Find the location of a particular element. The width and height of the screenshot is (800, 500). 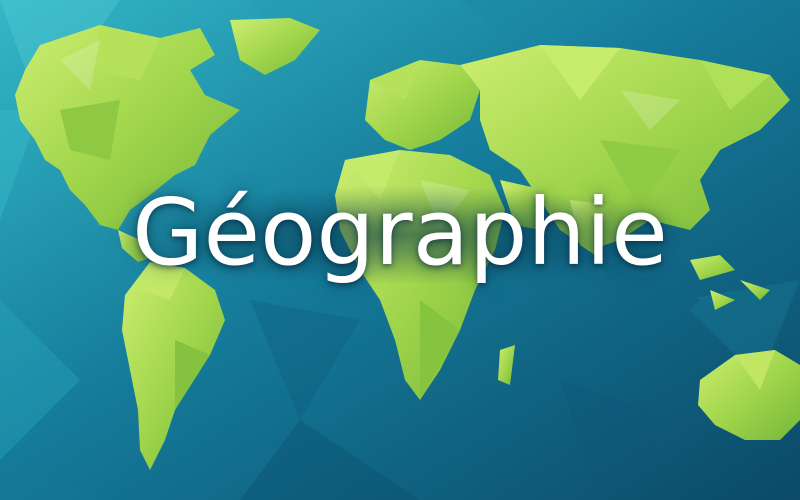

australia-shape is located at coordinates (749, 395).